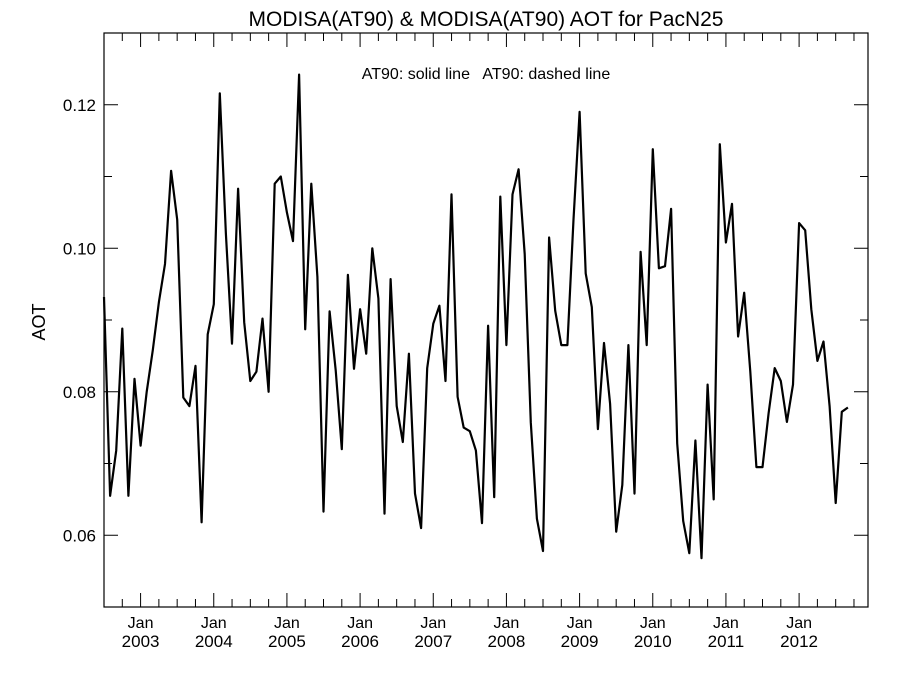 The width and height of the screenshot is (900, 675). What do you see at coordinates (726, 641) in the screenshot?
I see `x-tick-label-year: 2011` at bounding box center [726, 641].